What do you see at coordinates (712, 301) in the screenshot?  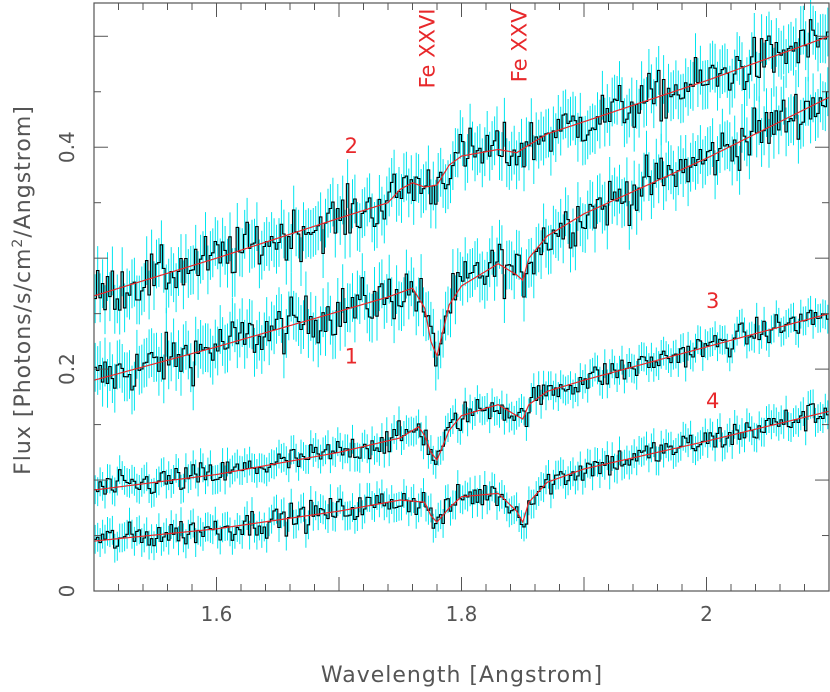 I see `series-label-3: 3` at bounding box center [712, 301].